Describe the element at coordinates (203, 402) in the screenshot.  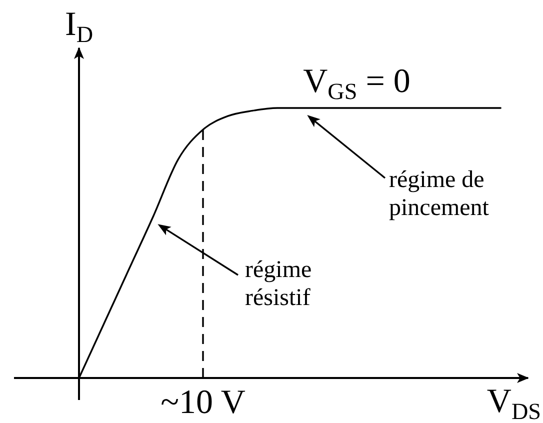
I see `text: ~10 V` at that location.